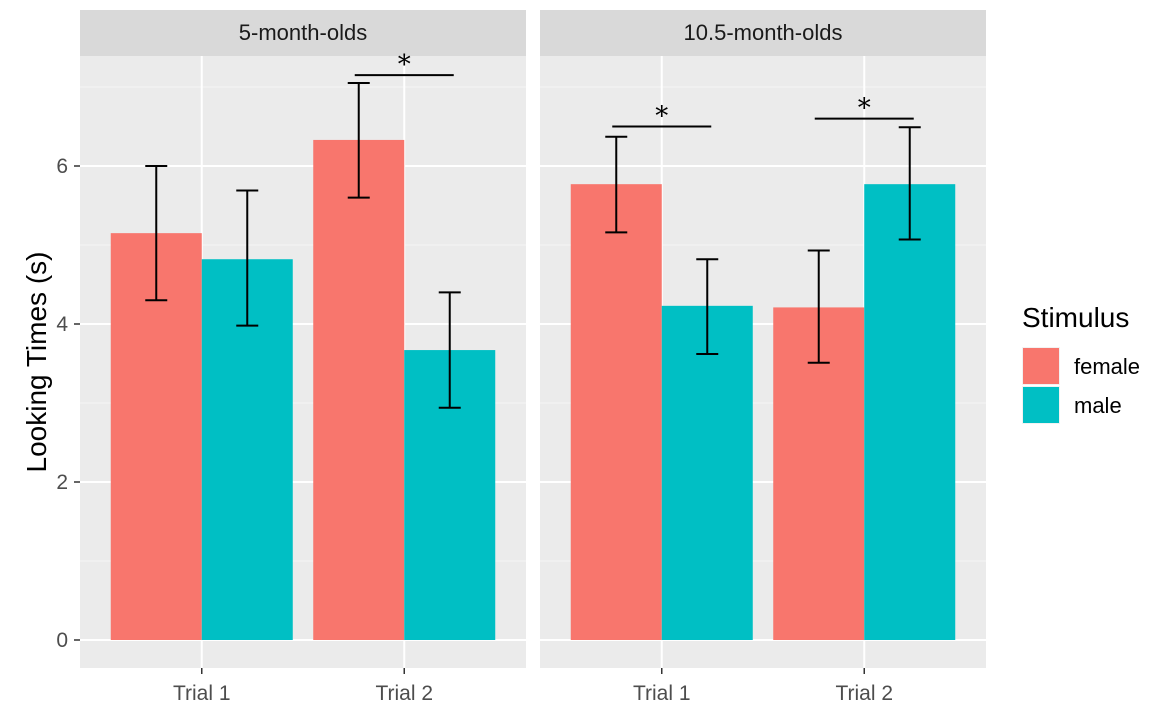  I want to click on legend-title: Stimulus, so click(1075, 317).